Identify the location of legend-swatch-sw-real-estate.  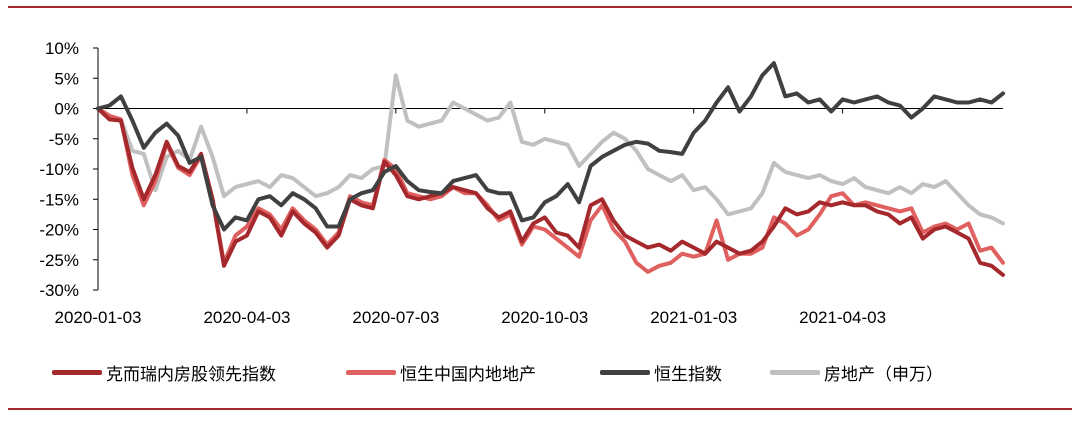
(795, 372).